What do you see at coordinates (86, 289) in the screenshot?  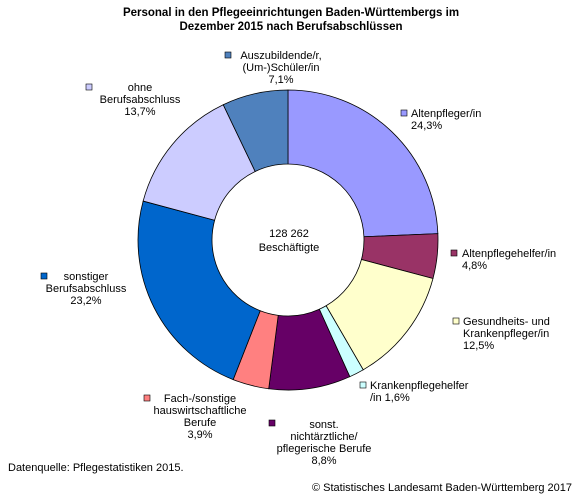 I see `slice-label-6-line-1: Berufsabschluss` at bounding box center [86, 289].